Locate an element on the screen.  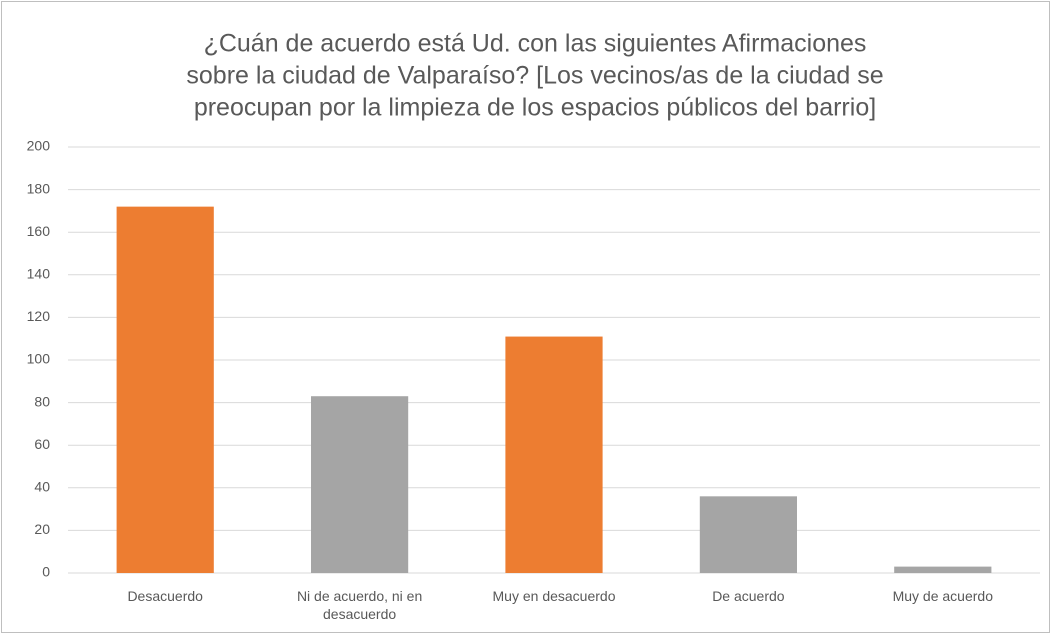
y-tick-label: 120 is located at coordinates (39, 316).